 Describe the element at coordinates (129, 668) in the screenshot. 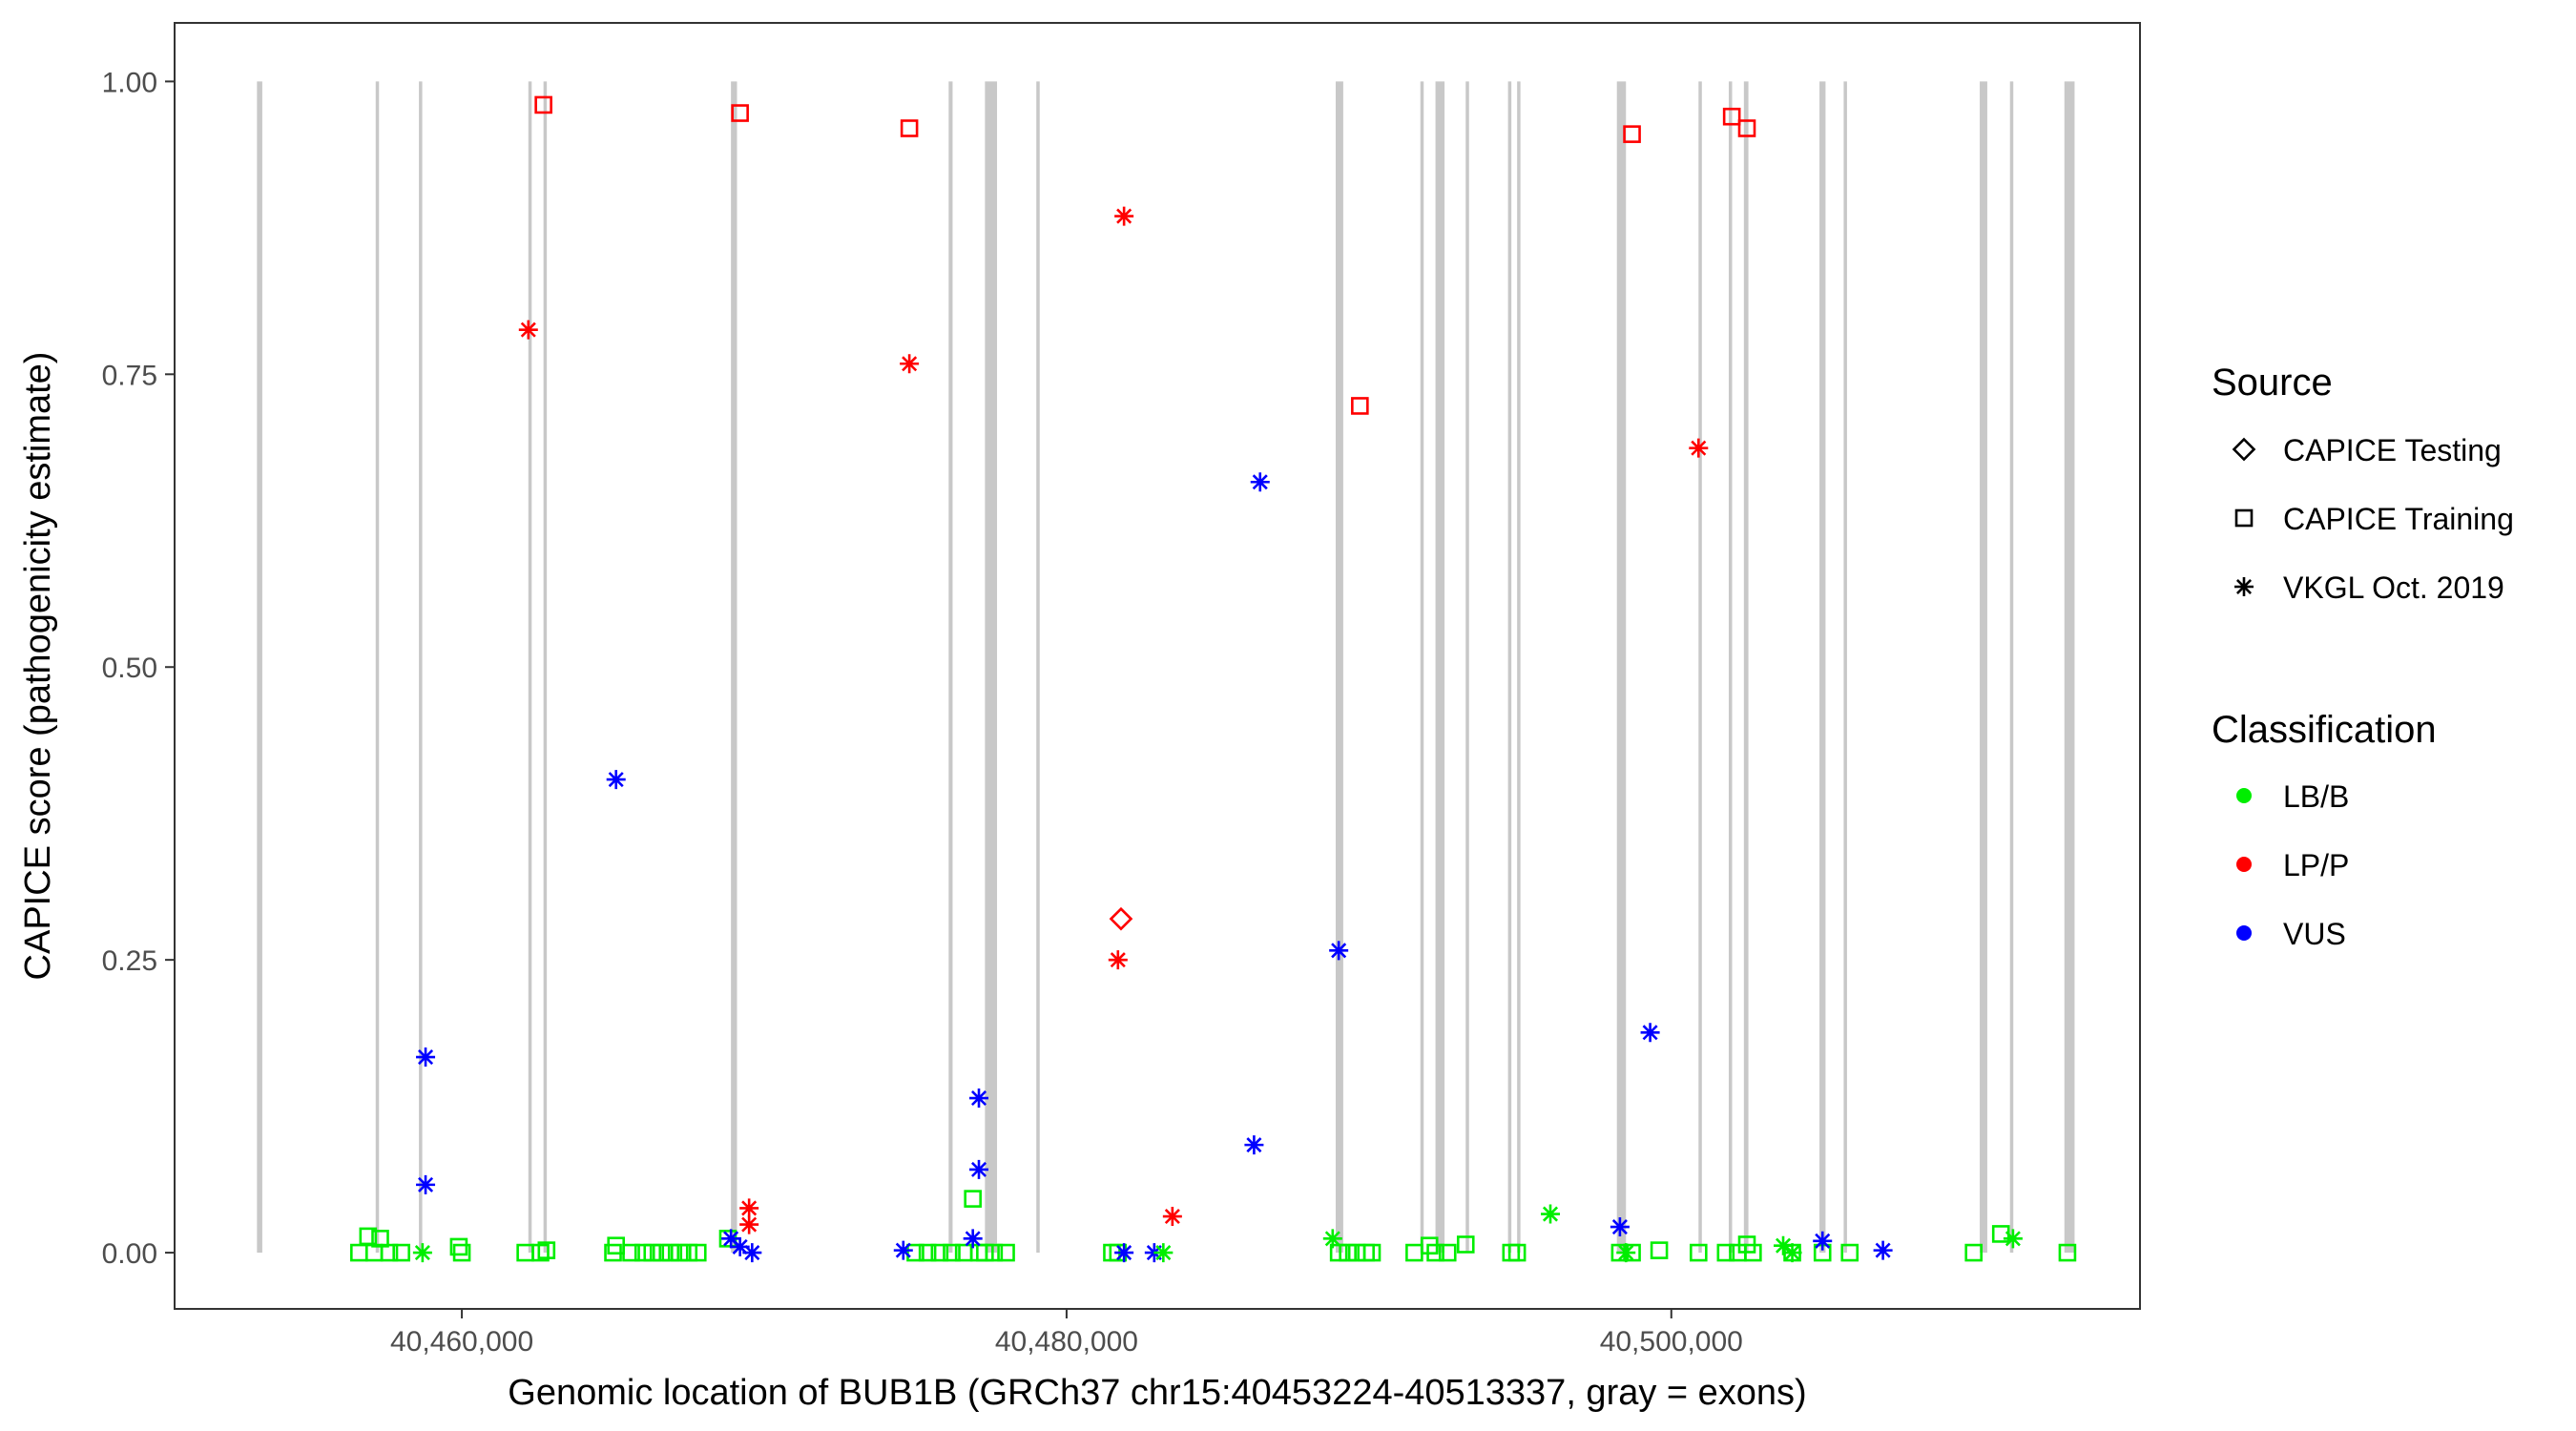

I see `y-tick-label: 0.50` at that location.